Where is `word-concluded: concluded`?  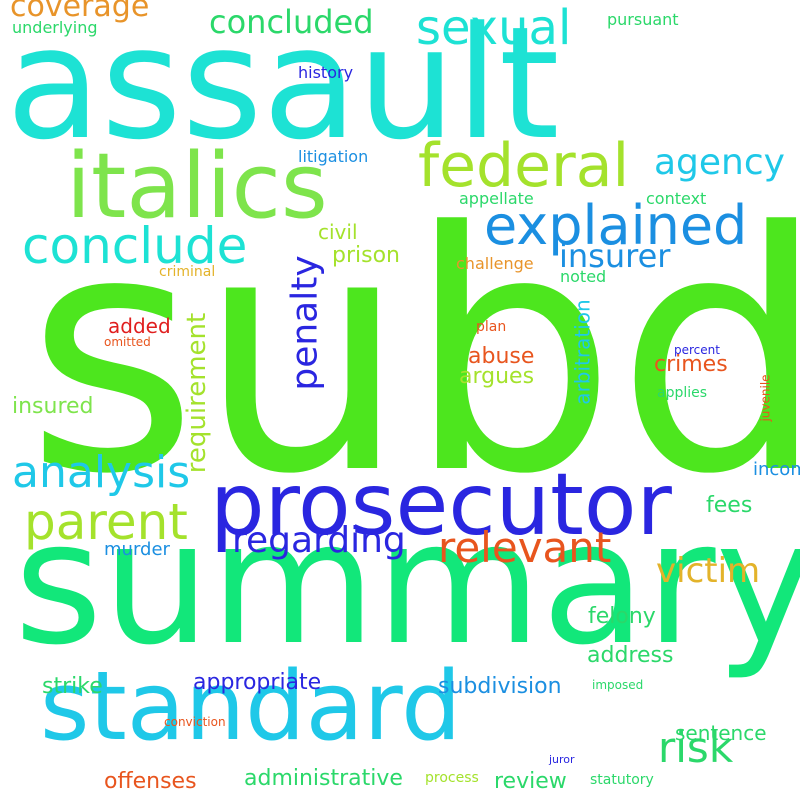
word-concluded: concluded is located at coordinates (291, 22).